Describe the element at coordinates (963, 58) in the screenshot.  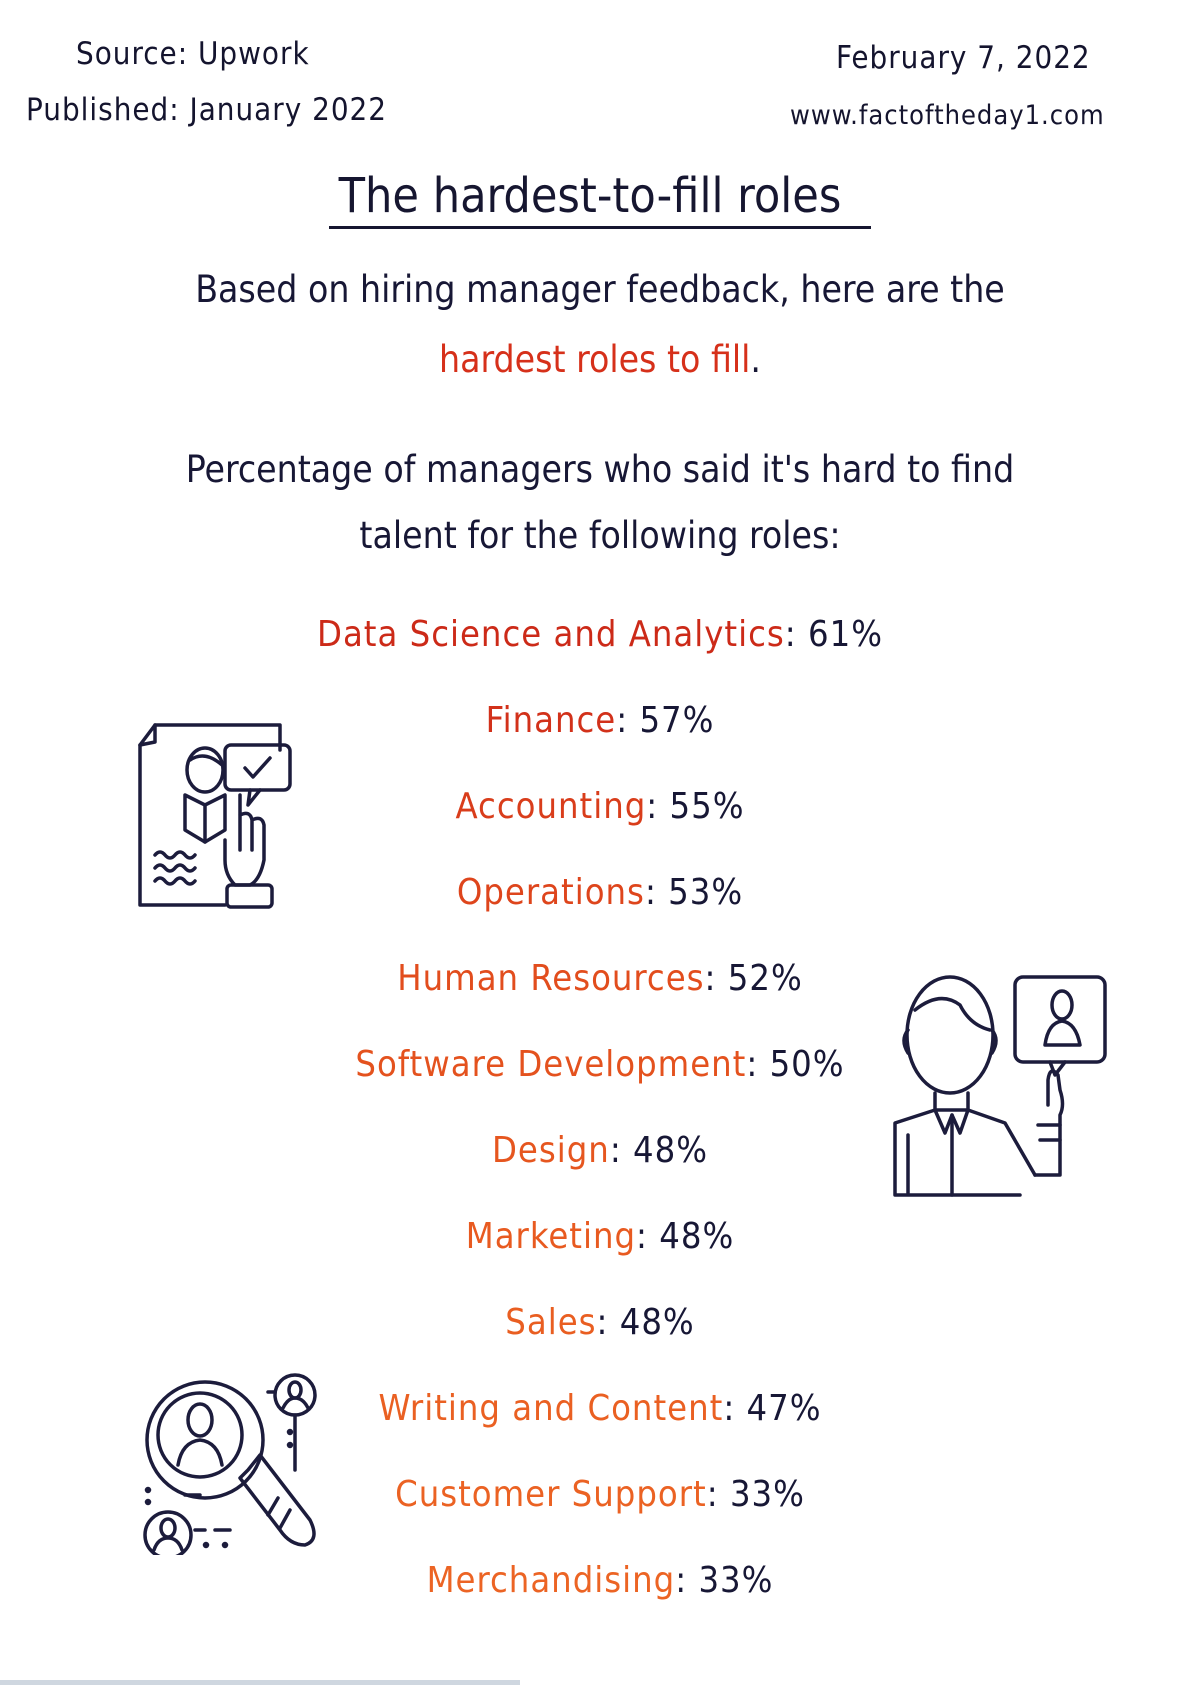
I see `date-label: February 7, 2022` at that location.